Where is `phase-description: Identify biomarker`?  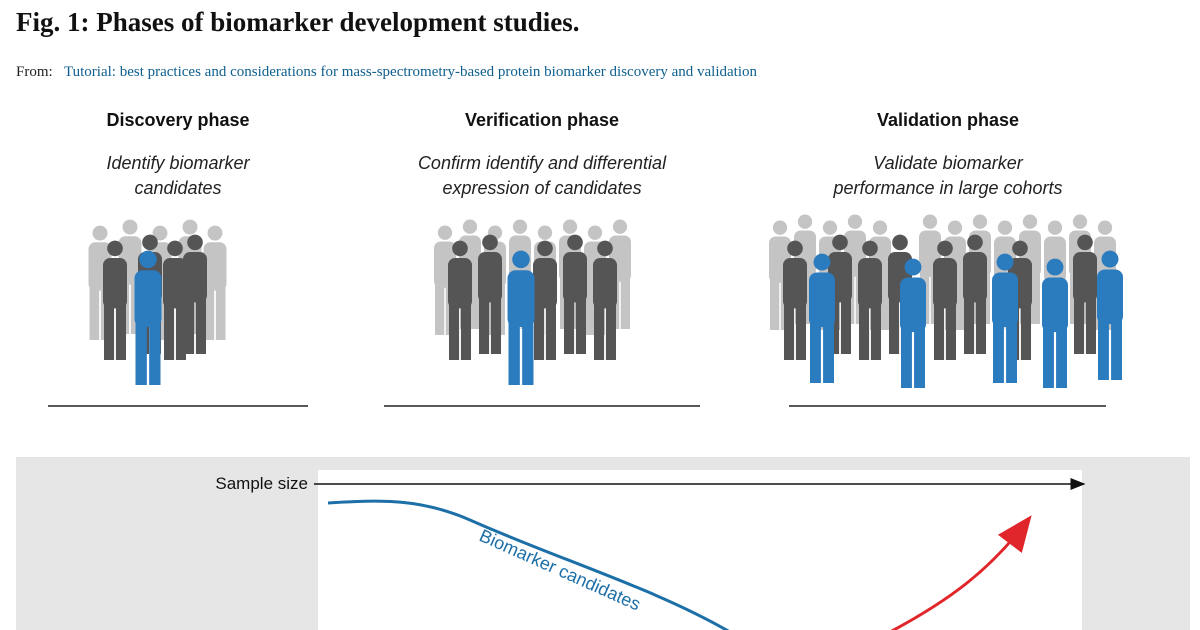 phase-description: Identify biomarker is located at coordinates (178, 163).